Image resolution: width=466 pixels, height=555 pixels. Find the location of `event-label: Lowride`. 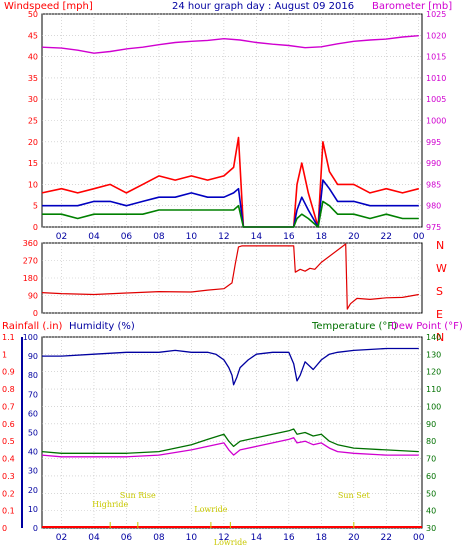

event-label: Lowride is located at coordinates (230, 542).